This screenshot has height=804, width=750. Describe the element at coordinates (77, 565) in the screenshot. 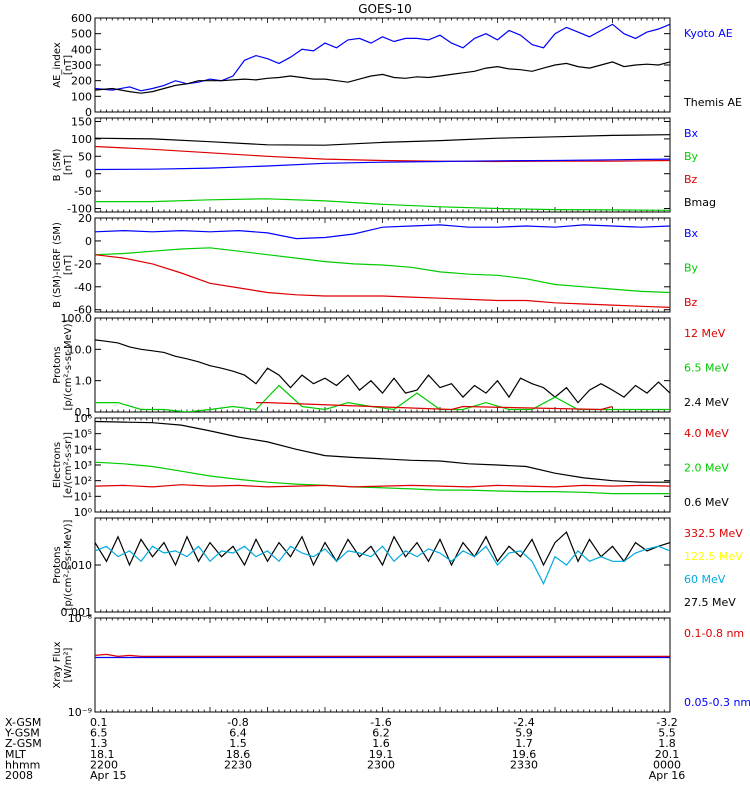

I see `y-tick-label: 0.010` at that location.